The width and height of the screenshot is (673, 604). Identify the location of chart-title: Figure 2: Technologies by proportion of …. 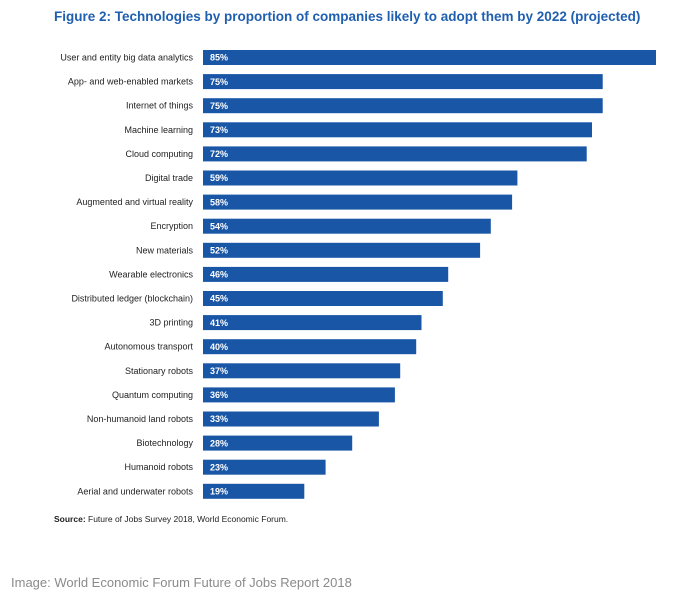
(347, 16).